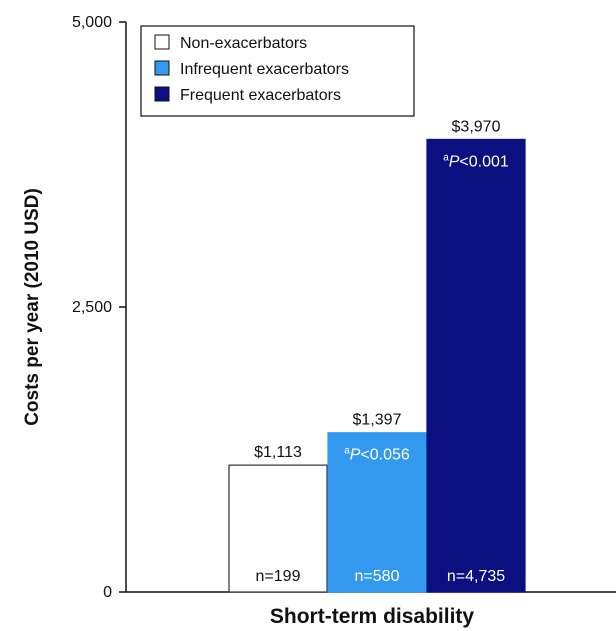 The image size is (616, 631). What do you see at coordinates (377, 576) in the screenshot?
I see `bar-n-label: n=580` at bounding box center [377, 576].